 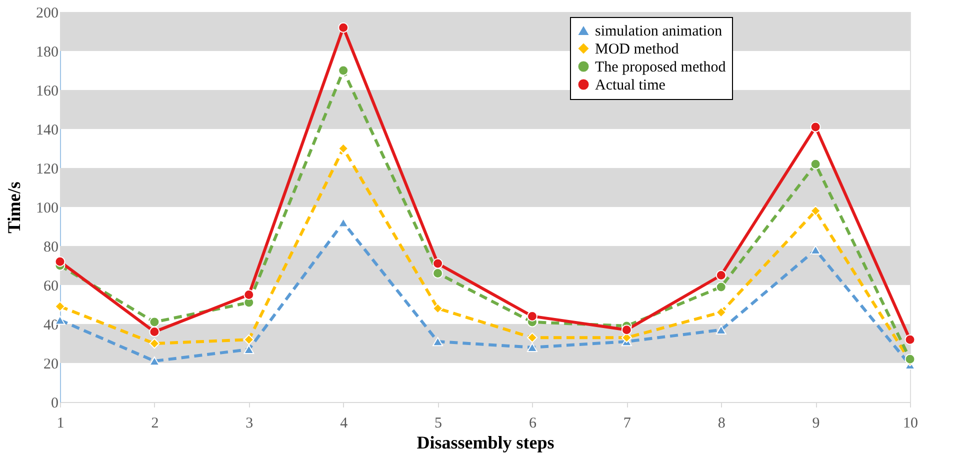 I want to click on x-axis-title: Disassembly steps, so click(x=485, y=442).